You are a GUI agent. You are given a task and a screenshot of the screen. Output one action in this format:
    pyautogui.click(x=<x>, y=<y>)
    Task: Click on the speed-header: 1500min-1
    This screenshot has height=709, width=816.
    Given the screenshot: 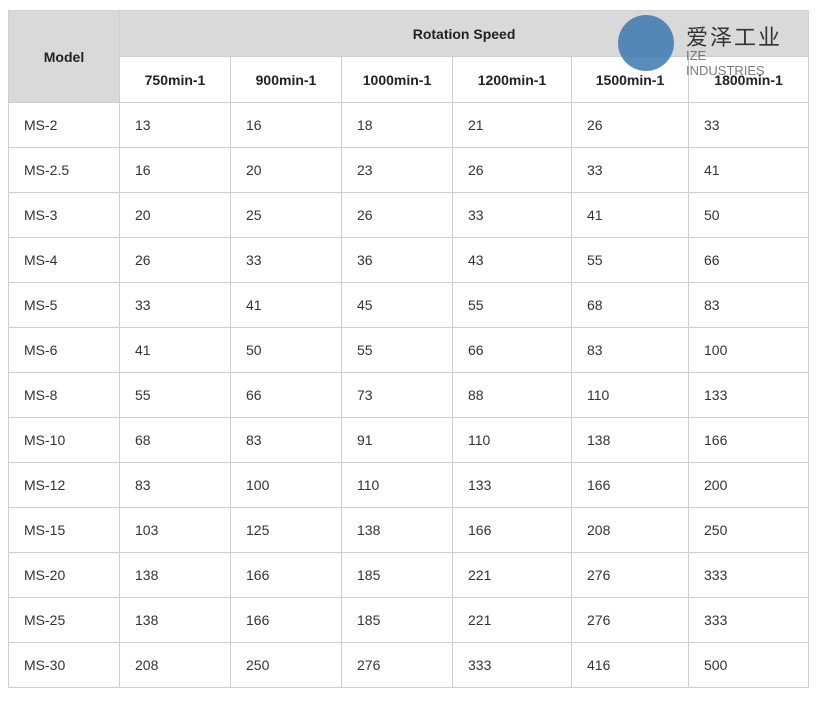 What is the action you would take?
    pyautogui.click(x=630, y=79)
    